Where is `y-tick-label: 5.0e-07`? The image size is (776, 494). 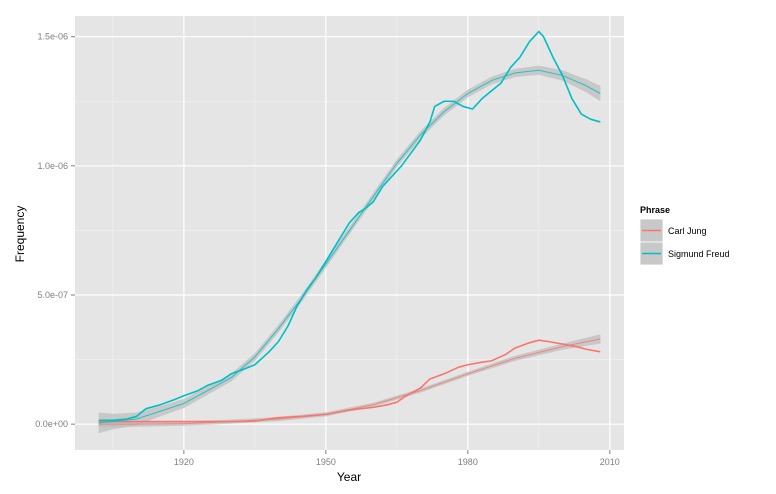 y-tick-label: 5.0e-07 is located at coordinates (52, 295).